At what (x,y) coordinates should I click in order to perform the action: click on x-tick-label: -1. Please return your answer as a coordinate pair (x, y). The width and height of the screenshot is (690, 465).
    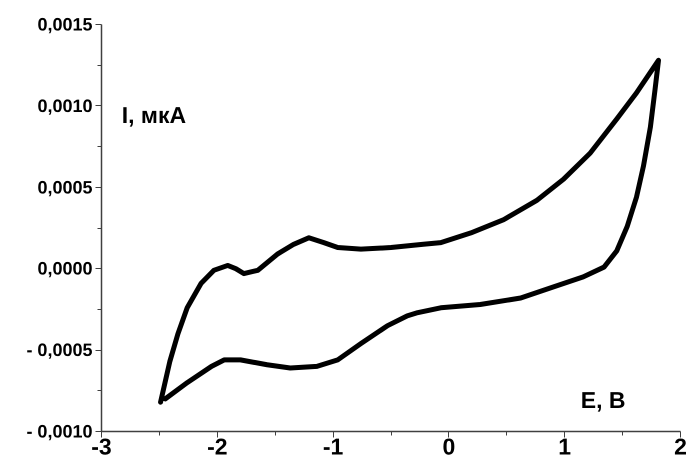
    Looking at the image, I should click on (333, 447).